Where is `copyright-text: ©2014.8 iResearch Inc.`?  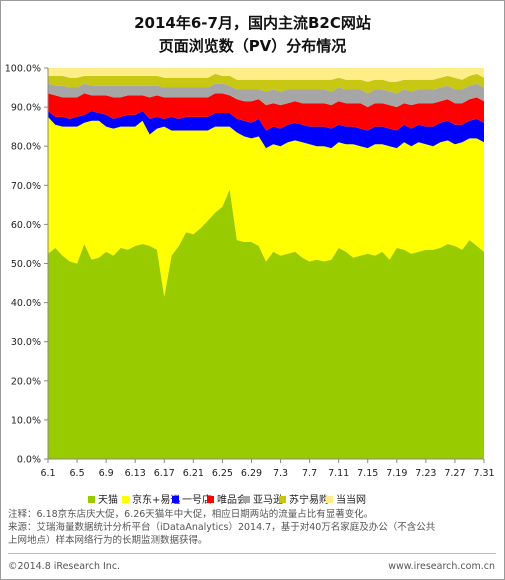 copyright-text: ©2014.8 iResearch Inc. is located at coordinates (64, 566).